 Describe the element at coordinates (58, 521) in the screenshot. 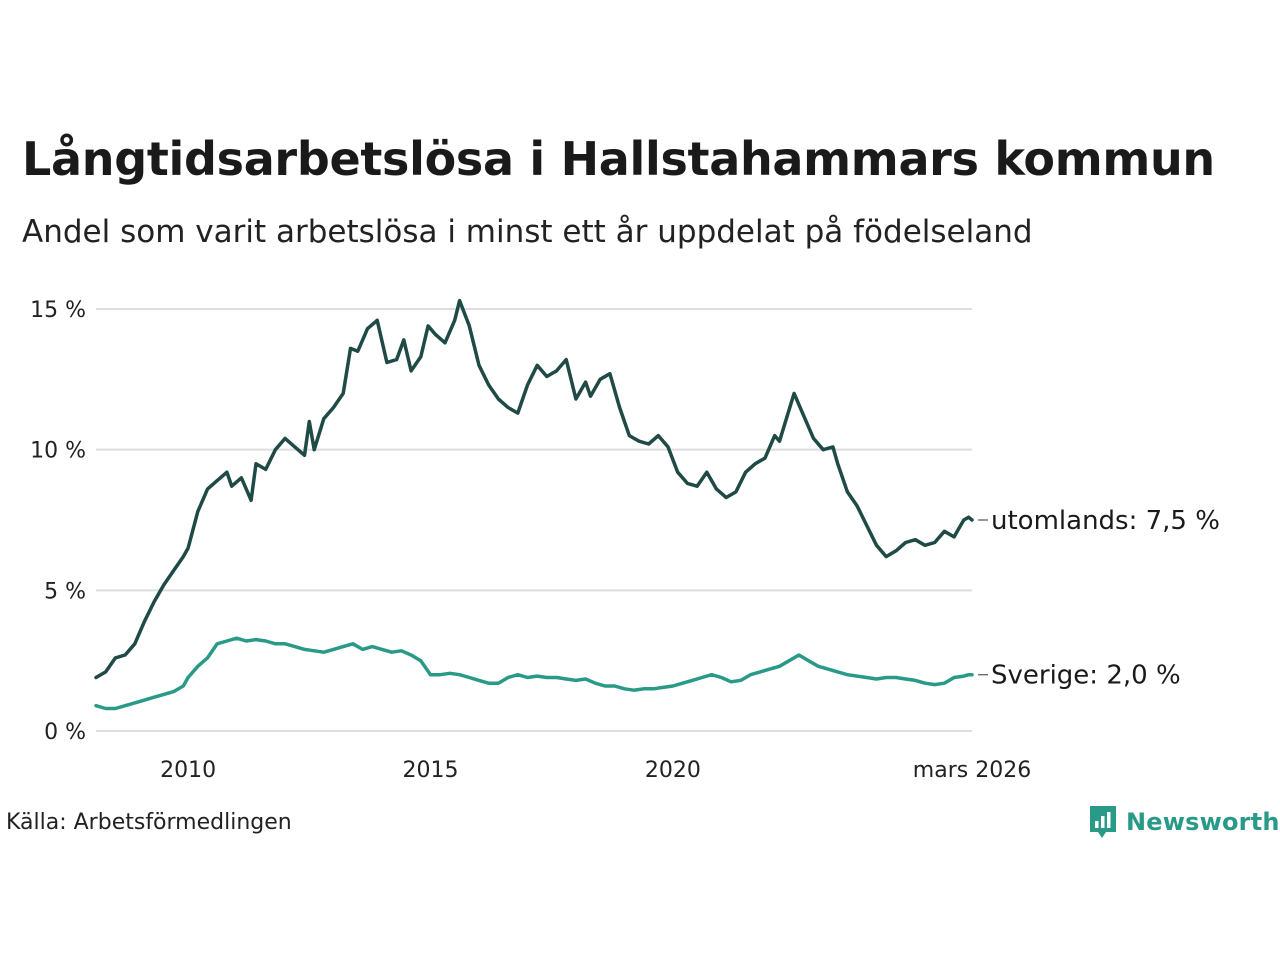

I see `y-axis-labels: 0 % 5 % 10 % 15 %` at that location.